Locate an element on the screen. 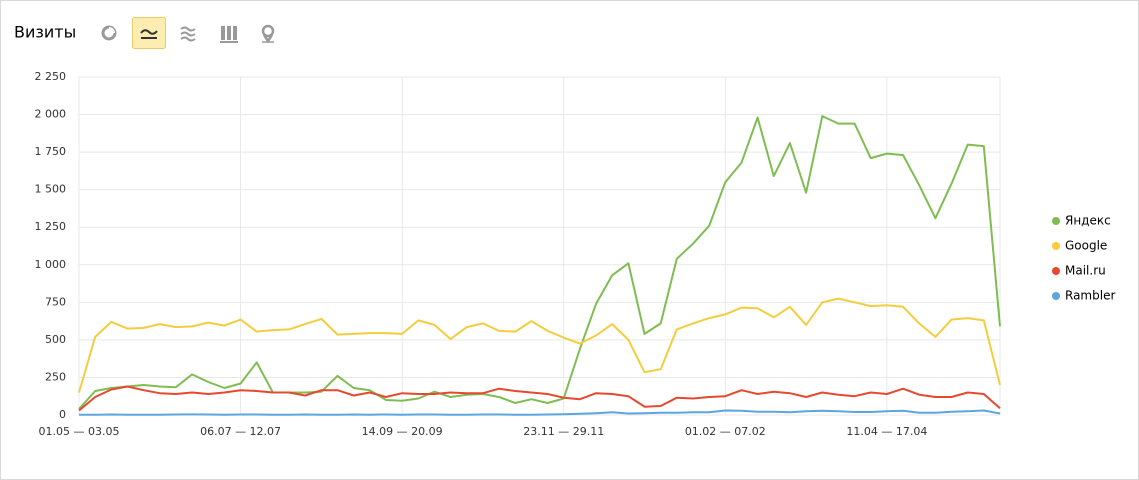 The width and height of the screenshot is (1139, 480). map-icon is located at coordinates (268, 34).